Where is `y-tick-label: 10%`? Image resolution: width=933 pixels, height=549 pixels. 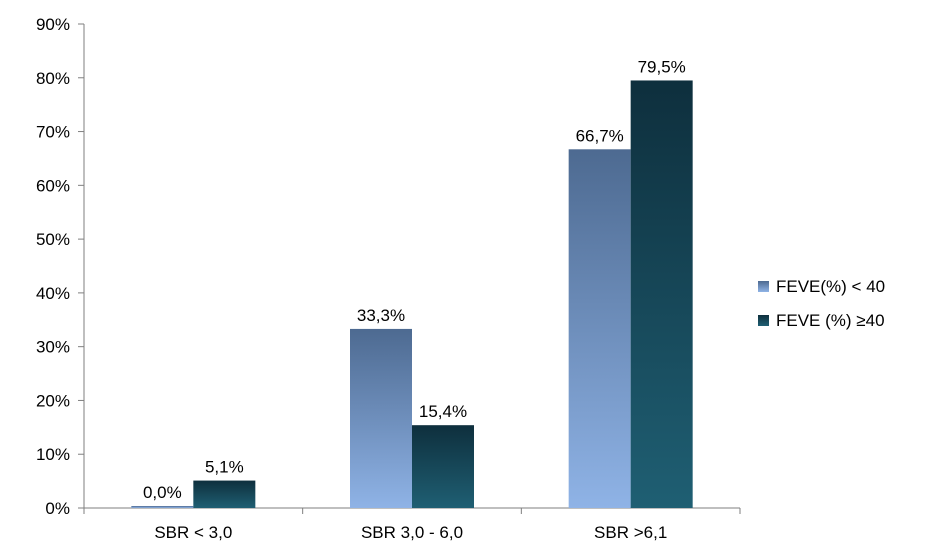 y-tick-label: 10% is located at coordinates (53, 454).